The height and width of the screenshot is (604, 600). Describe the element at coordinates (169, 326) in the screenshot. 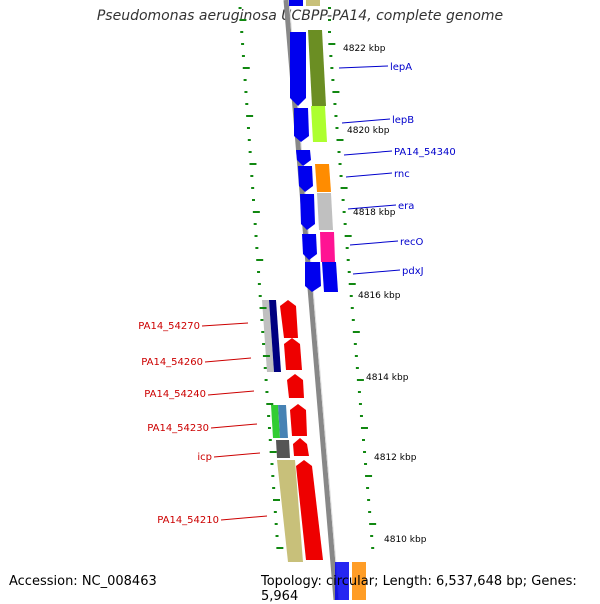

I see `gene-label-PA14_54270: PA14_54270` at that location.